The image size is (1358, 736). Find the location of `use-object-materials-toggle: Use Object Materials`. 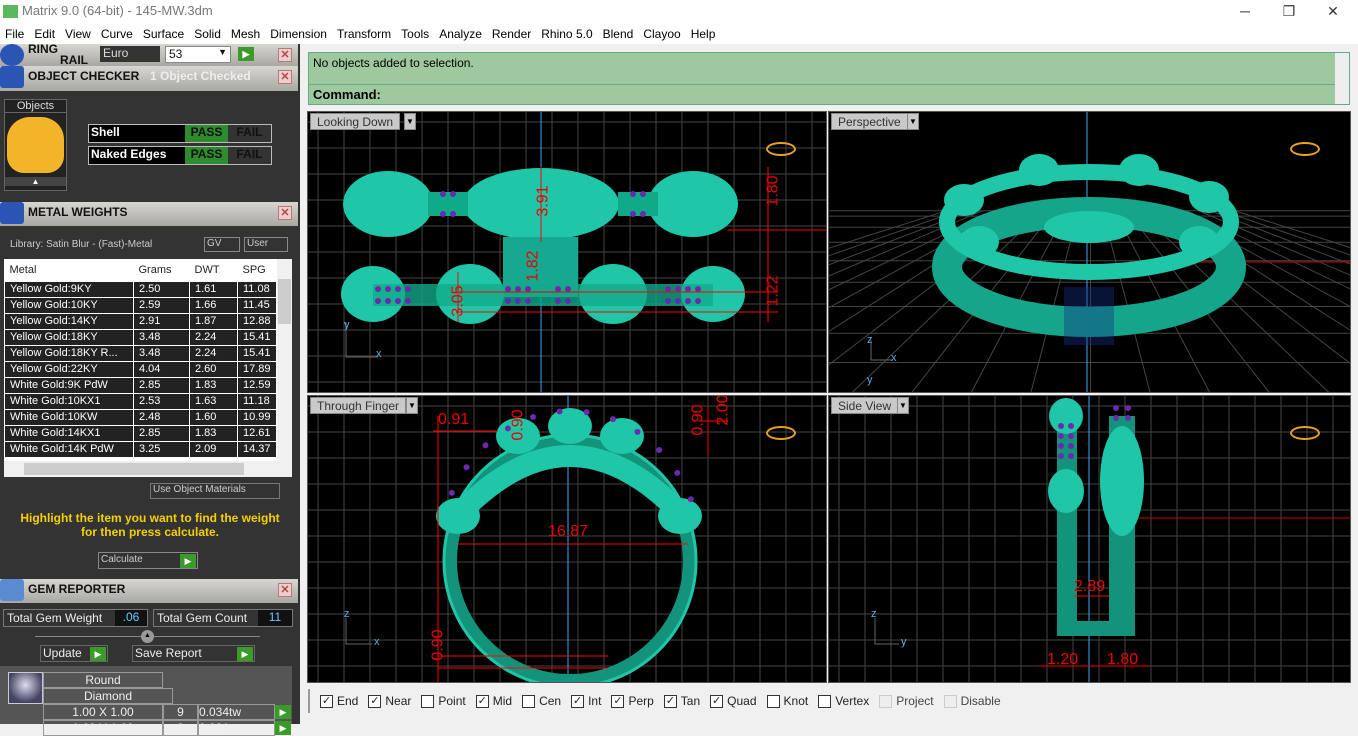

use-object-materials-toggle: Use Object Materials is located at coordinates (215, 491).